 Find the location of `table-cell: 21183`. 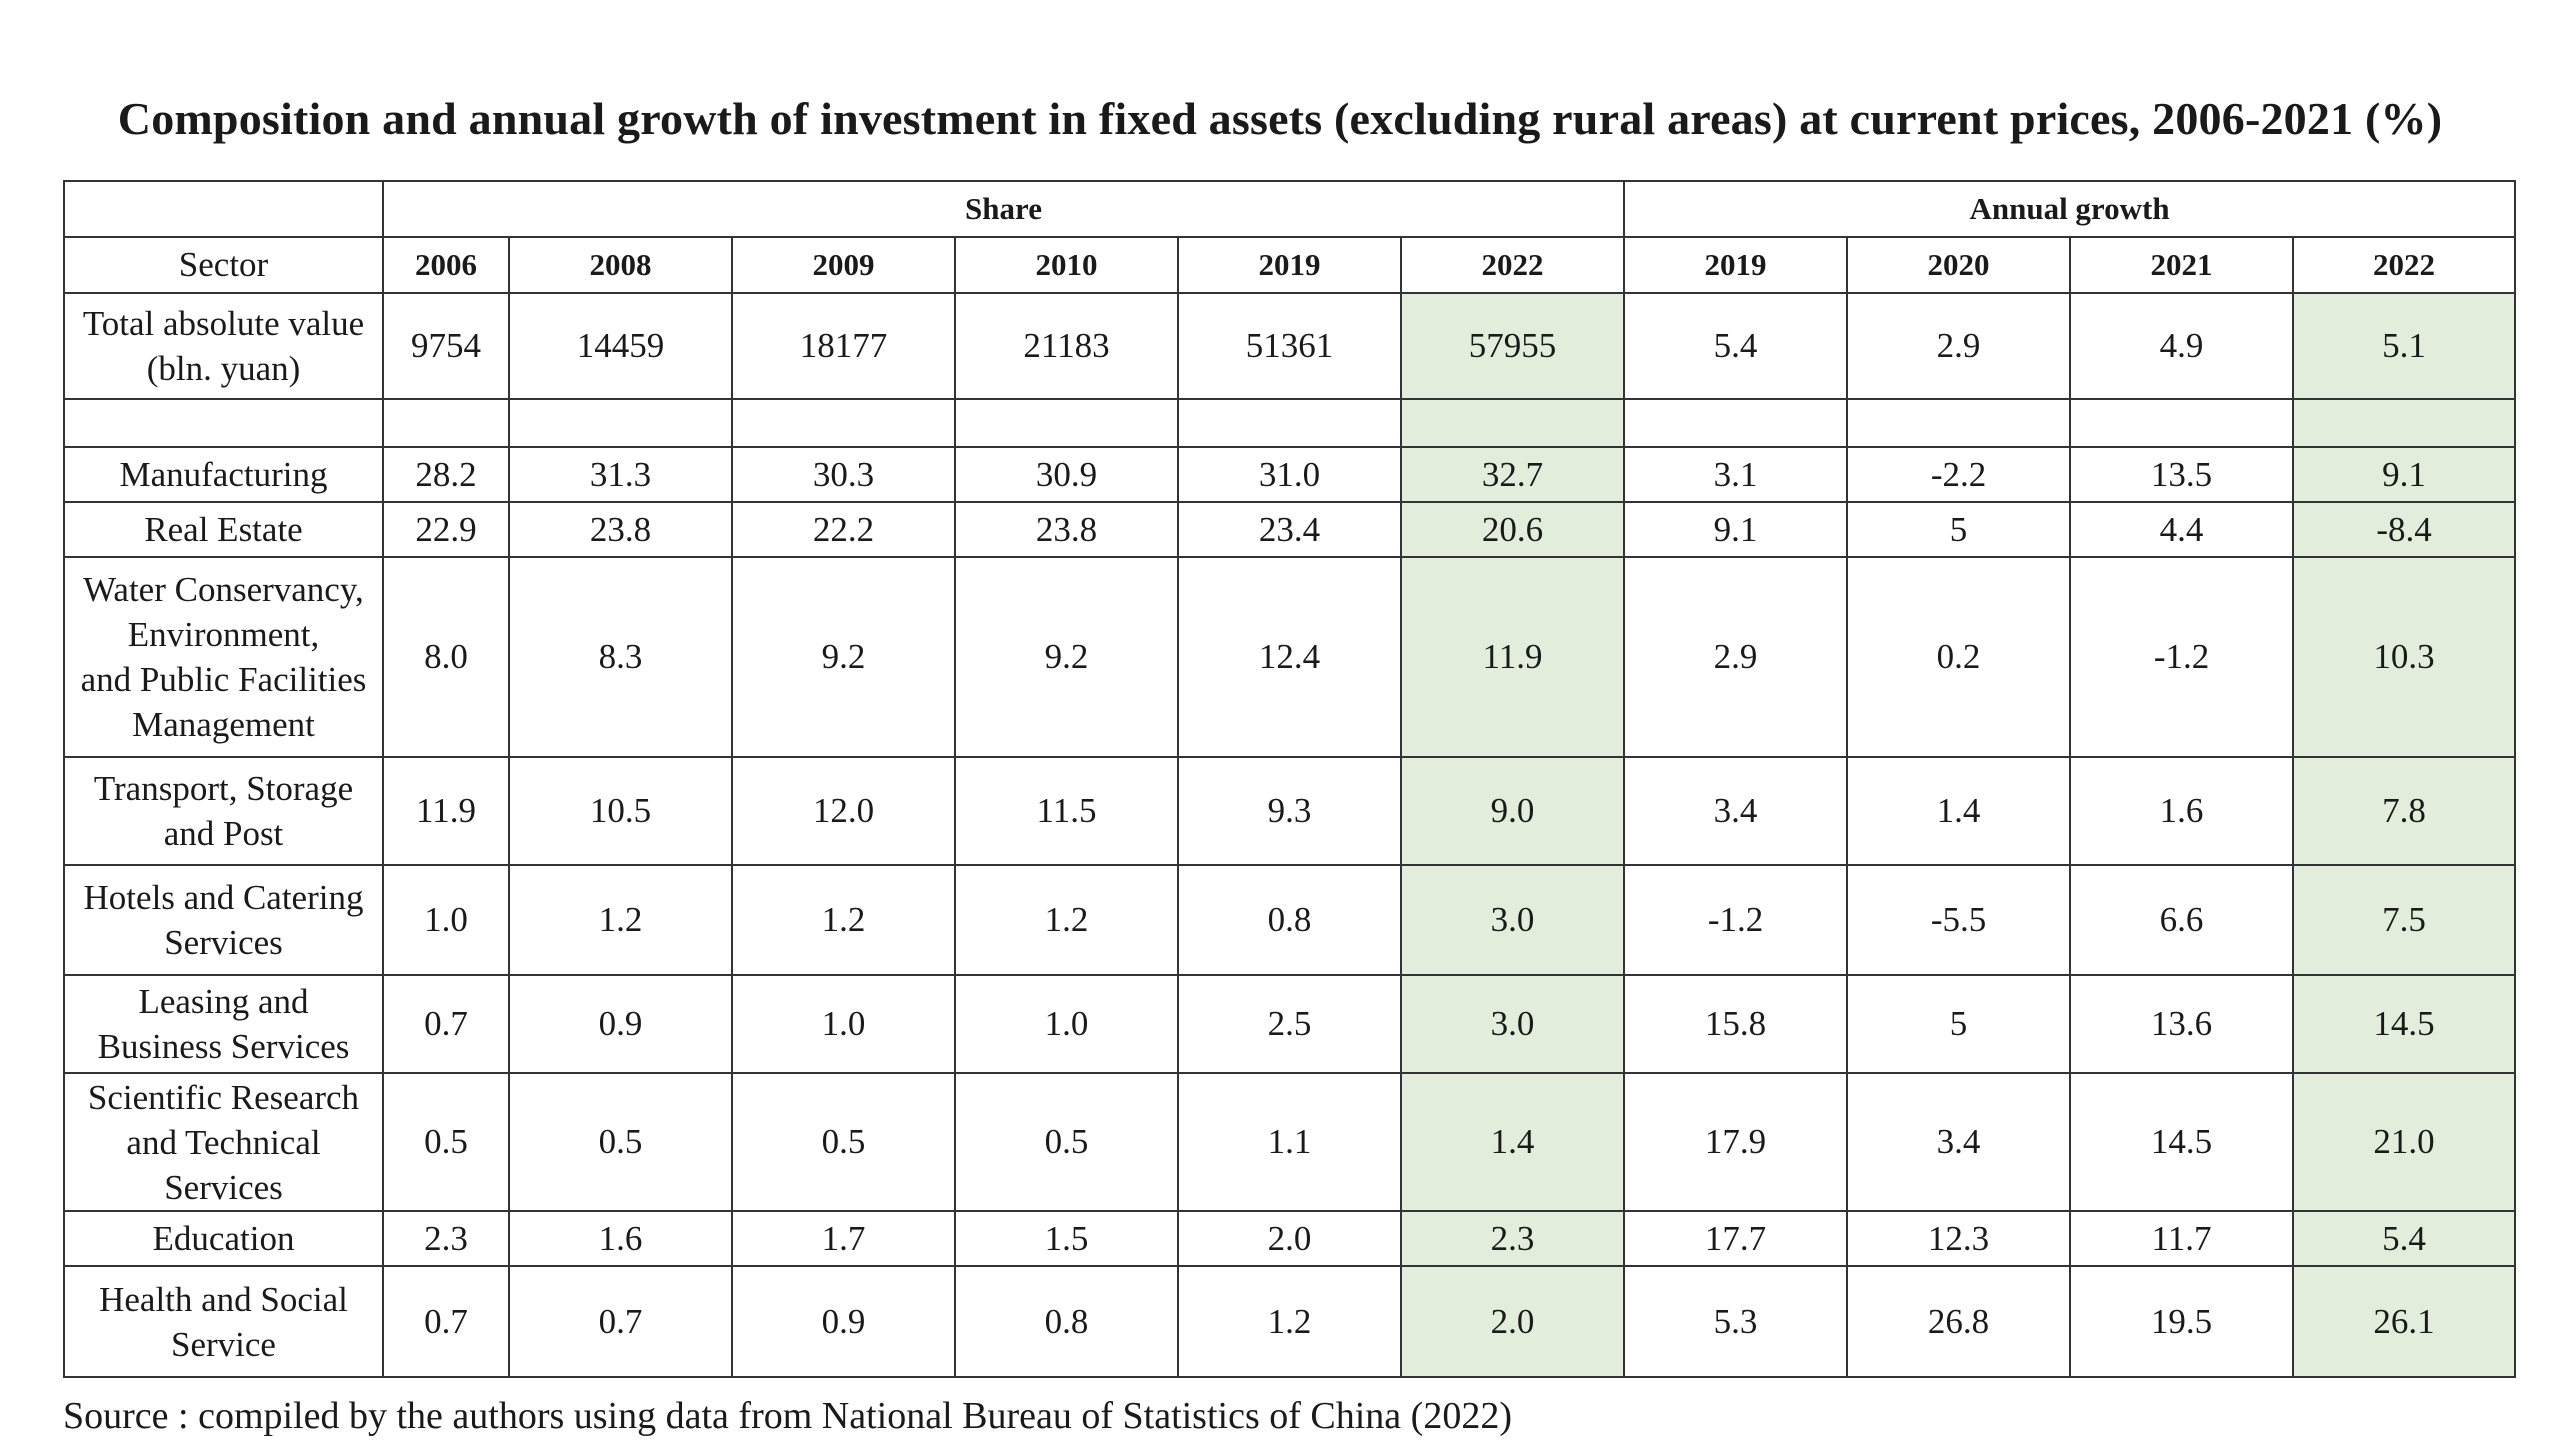

table-cell: 21183 is located at coordinates (1066, 346).